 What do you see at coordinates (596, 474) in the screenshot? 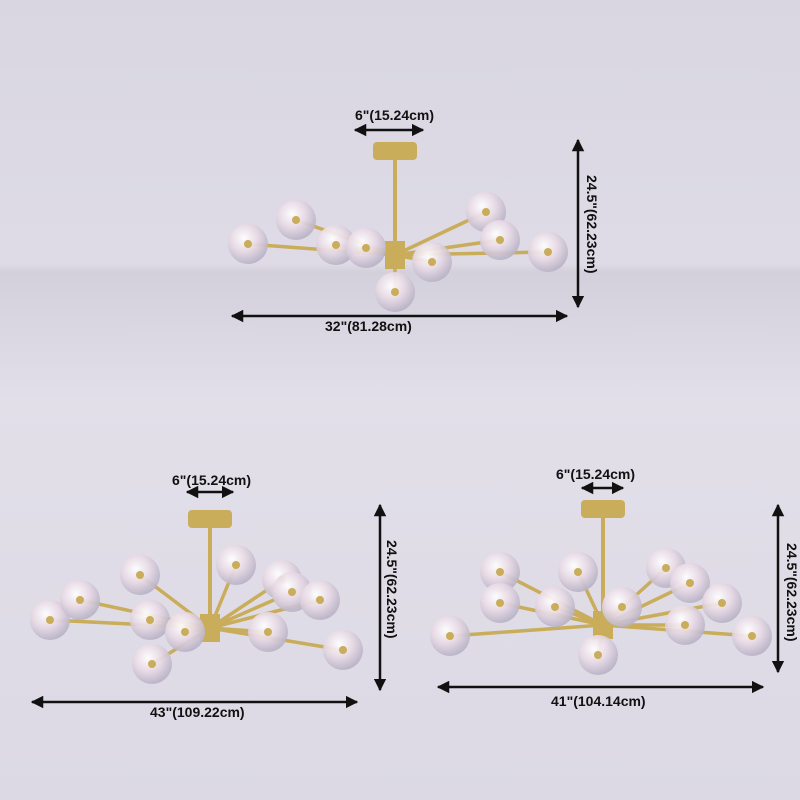
I see `mount-width-label-right: 6"(15.24cm)` at bounding box center [596, 474].